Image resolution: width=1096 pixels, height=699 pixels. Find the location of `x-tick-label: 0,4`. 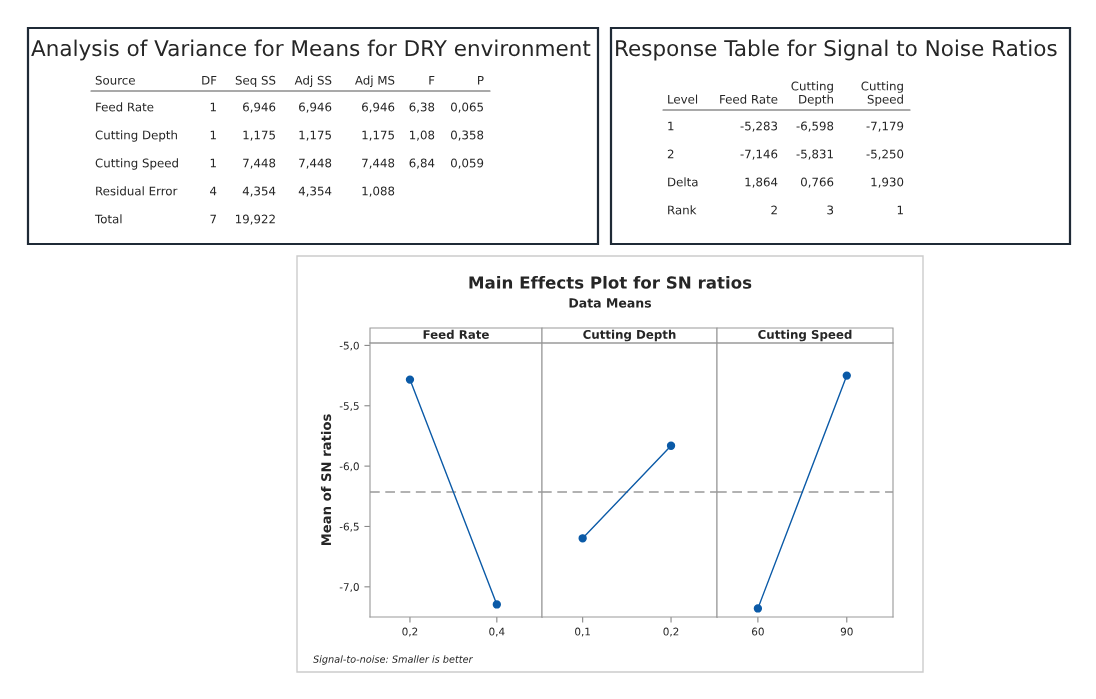

x-tick-label: 0,4 is located at coordinates (497, 632).